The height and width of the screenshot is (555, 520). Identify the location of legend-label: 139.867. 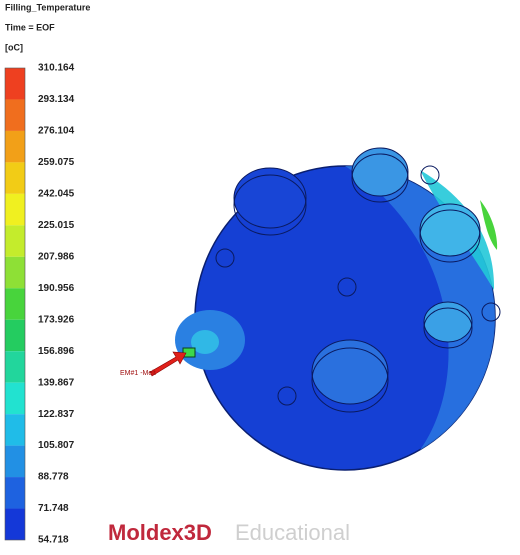
(56, 382).